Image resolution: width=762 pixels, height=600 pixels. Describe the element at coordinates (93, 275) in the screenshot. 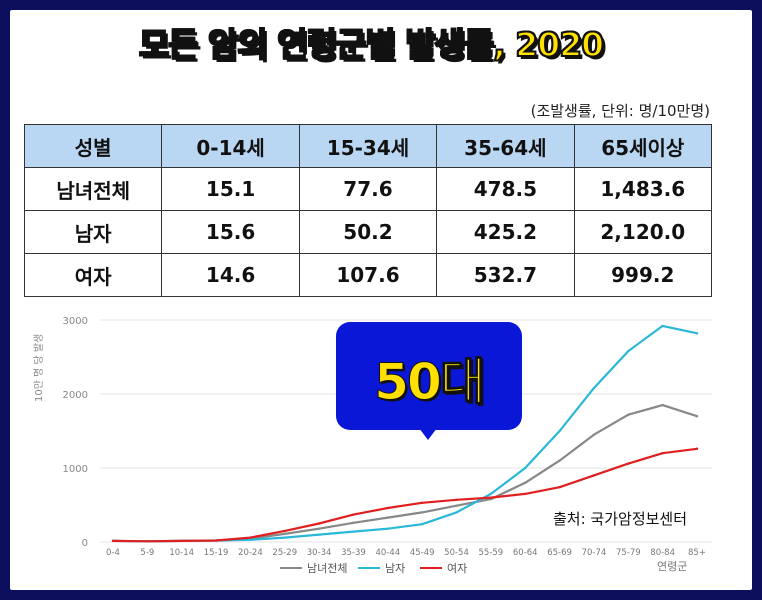

I see `table-cell: 여자` at that location.